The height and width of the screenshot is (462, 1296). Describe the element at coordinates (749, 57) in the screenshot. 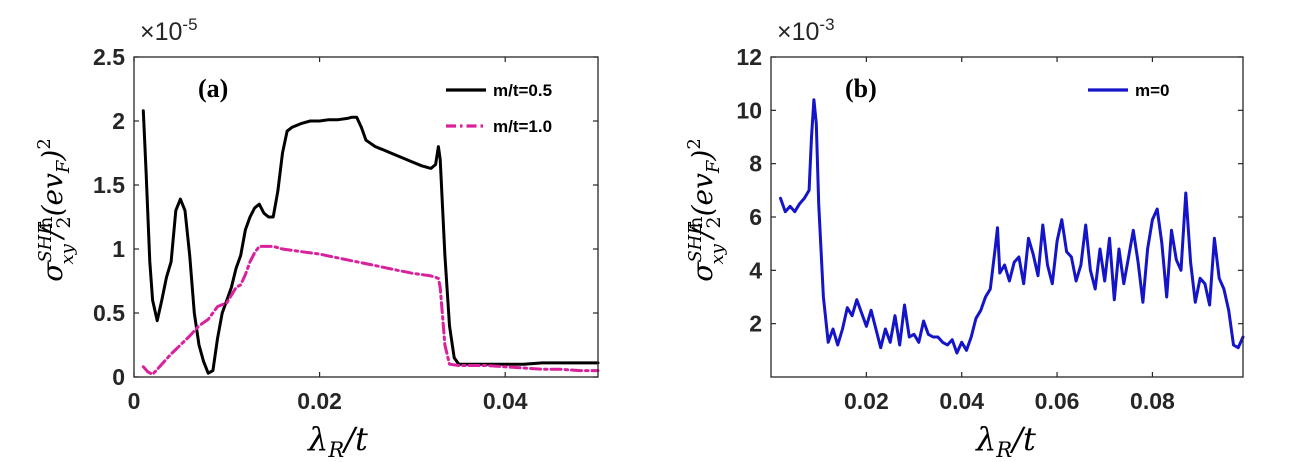

I see `y-tick-label: 12` at that location.